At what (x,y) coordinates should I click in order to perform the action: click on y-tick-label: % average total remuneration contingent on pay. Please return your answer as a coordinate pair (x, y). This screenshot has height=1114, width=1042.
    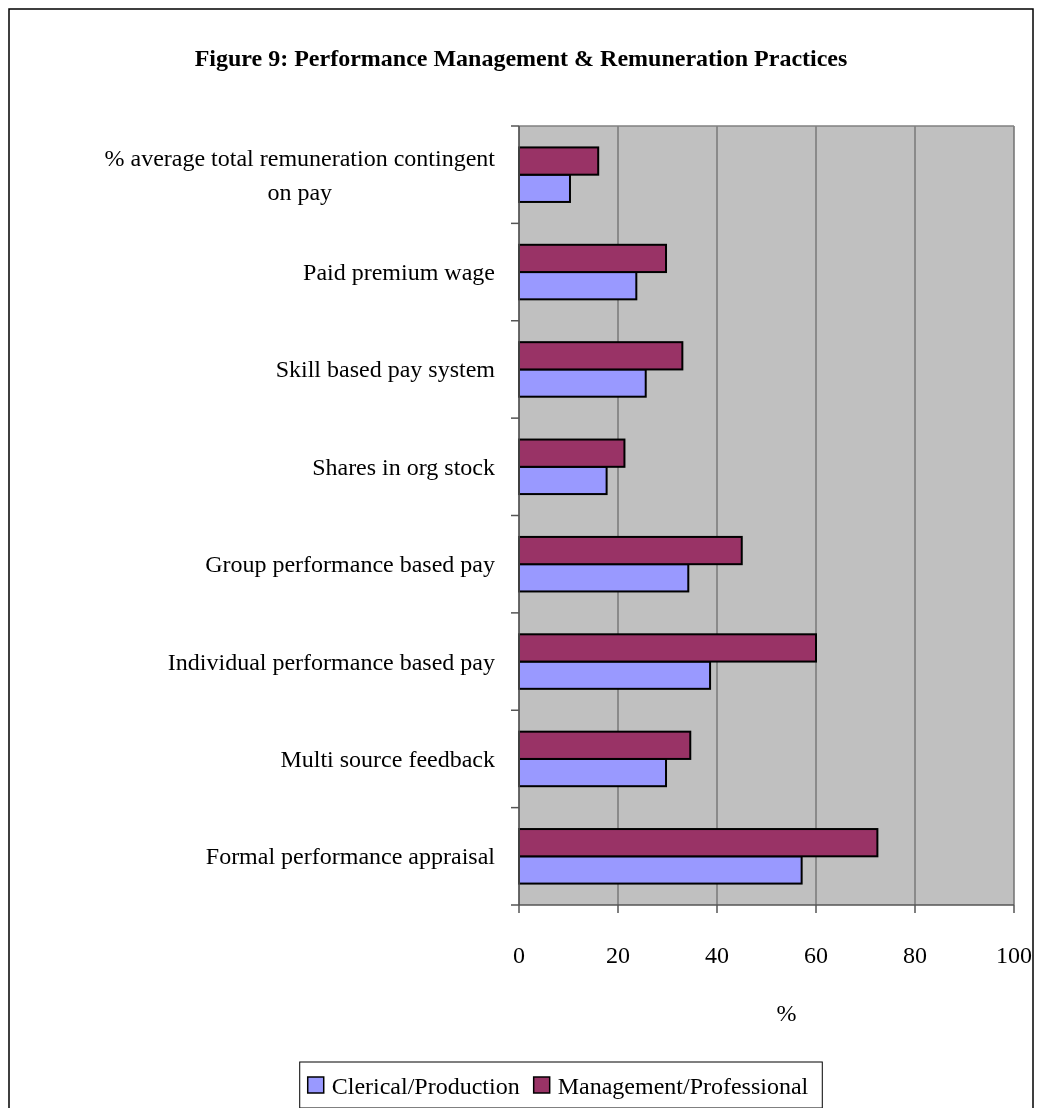
    Looking at the image, I should click on (300, 174).